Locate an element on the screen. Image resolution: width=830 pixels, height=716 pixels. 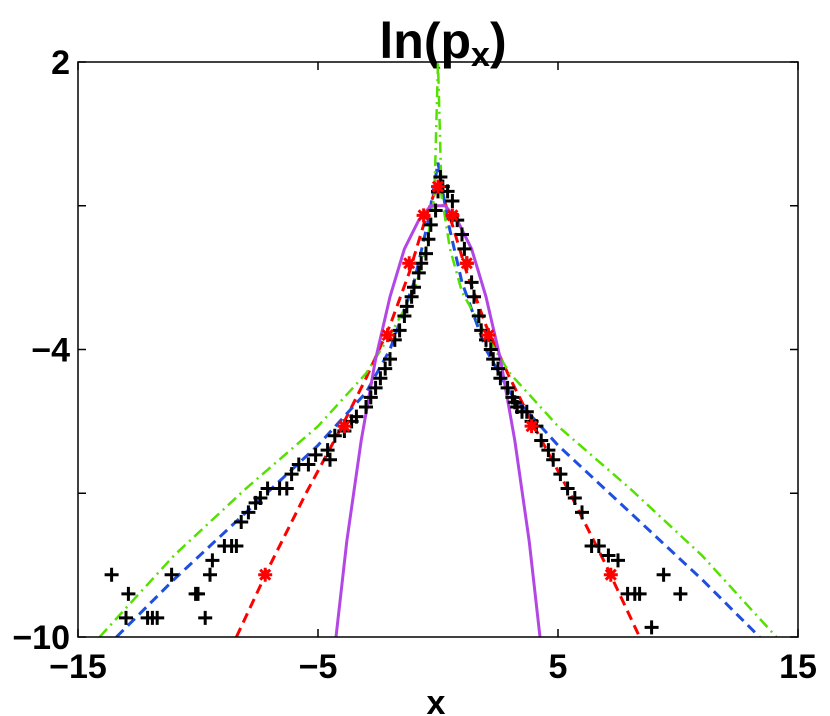
y-tick-label: −4 is located at coordinates (50, 351).